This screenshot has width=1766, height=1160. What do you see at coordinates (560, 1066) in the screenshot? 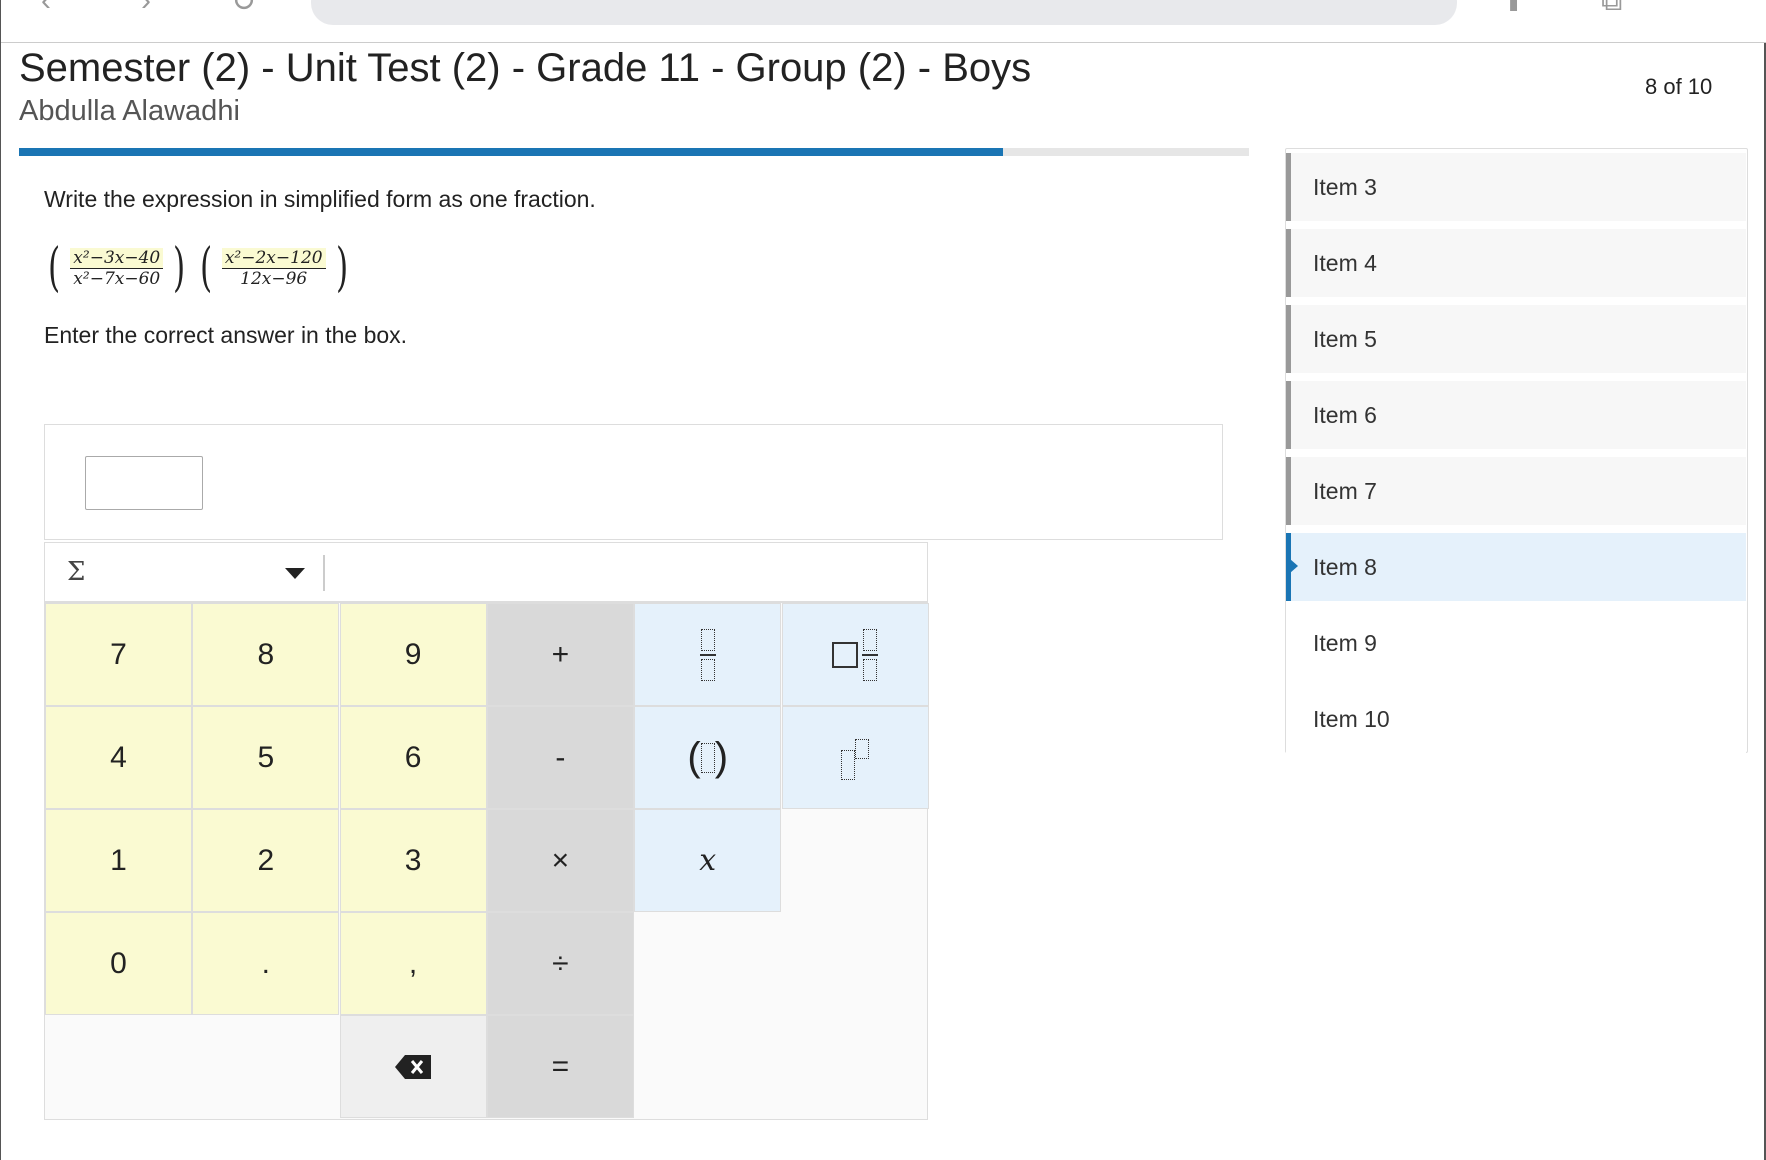
I see `key-16: =` at bounding box center [560, 1066].